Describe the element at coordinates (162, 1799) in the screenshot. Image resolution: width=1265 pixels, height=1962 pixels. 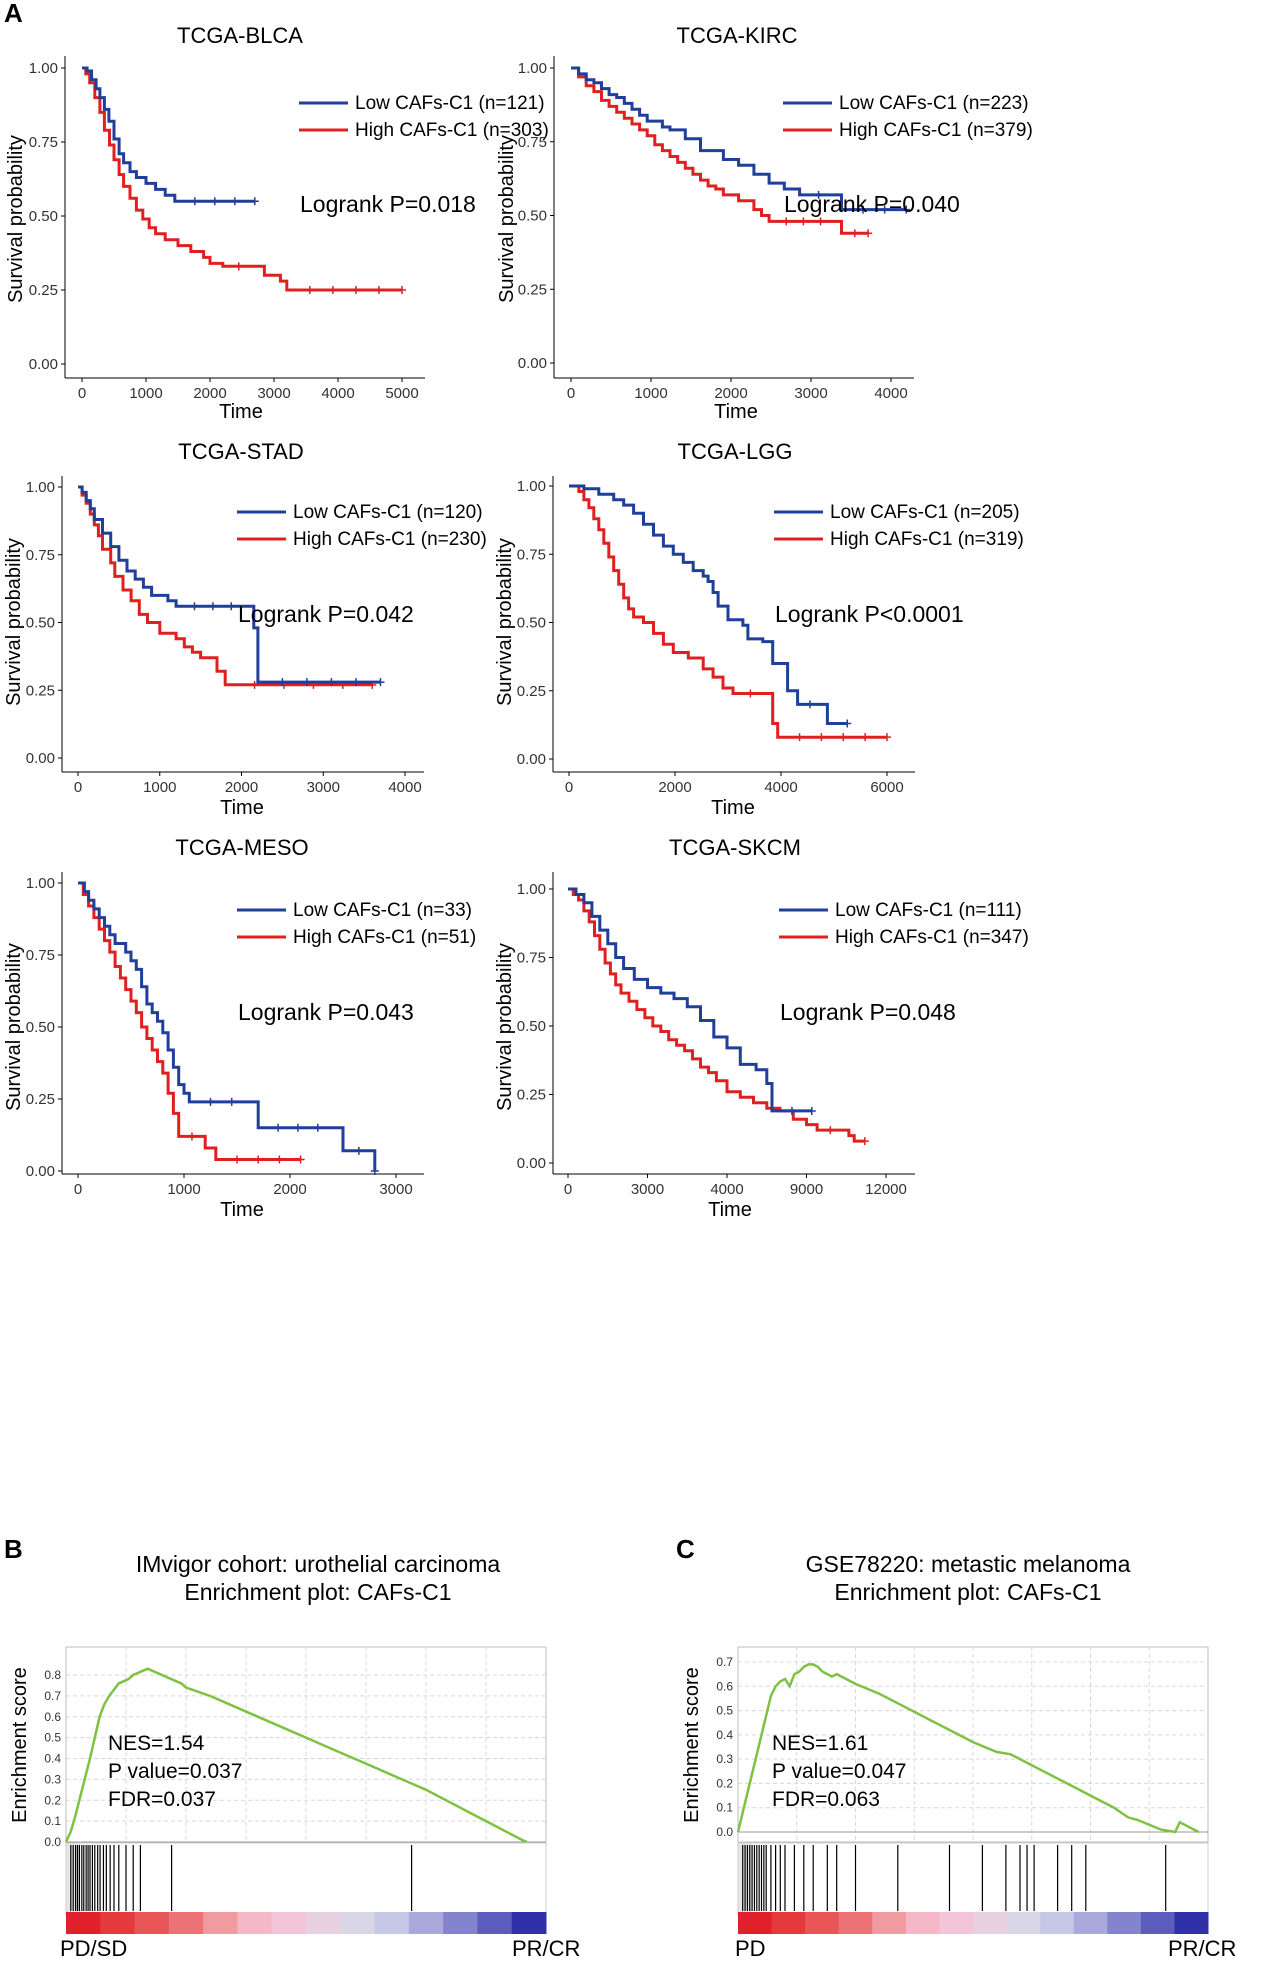
I see `gsea-stat: FDR=0.037` at that location.